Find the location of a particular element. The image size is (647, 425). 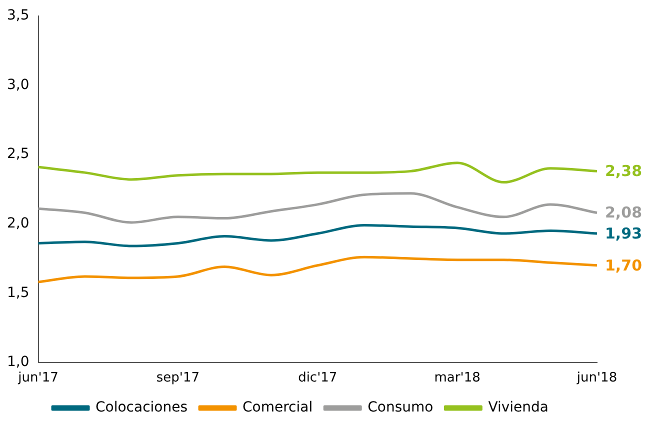

legend-label: Comercial is located at coordinates (277, 408).